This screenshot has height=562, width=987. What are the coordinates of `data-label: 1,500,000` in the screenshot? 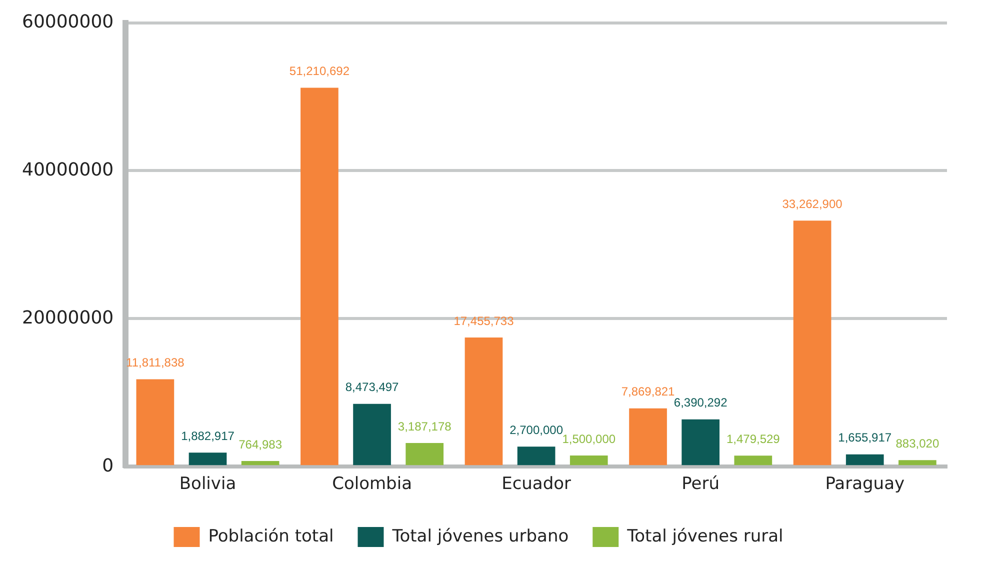 It's located at (589, 439).